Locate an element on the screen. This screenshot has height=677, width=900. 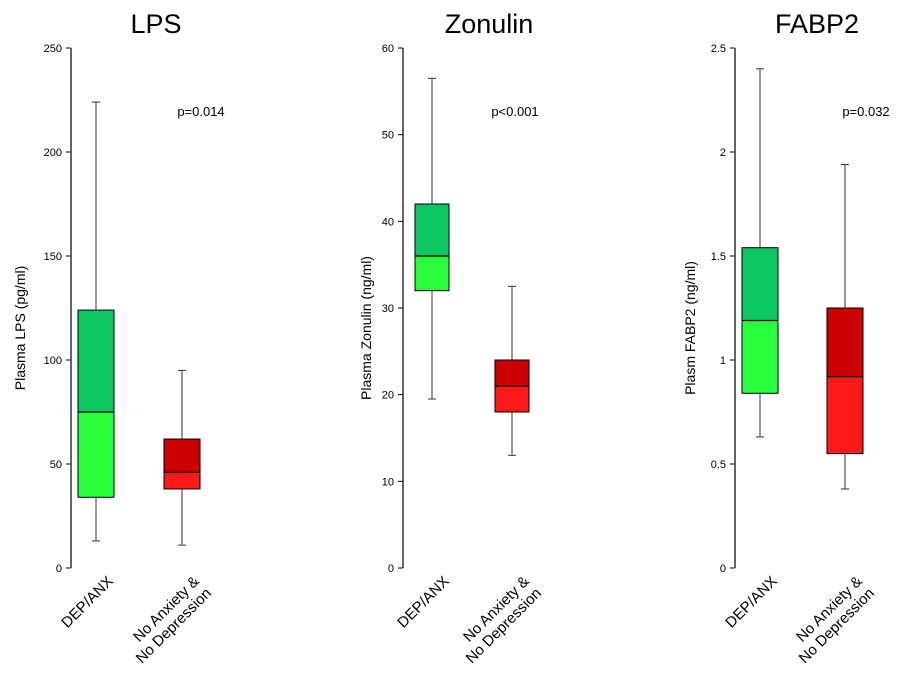
y-tick-label: 2 is located at coordinates (723, 153).